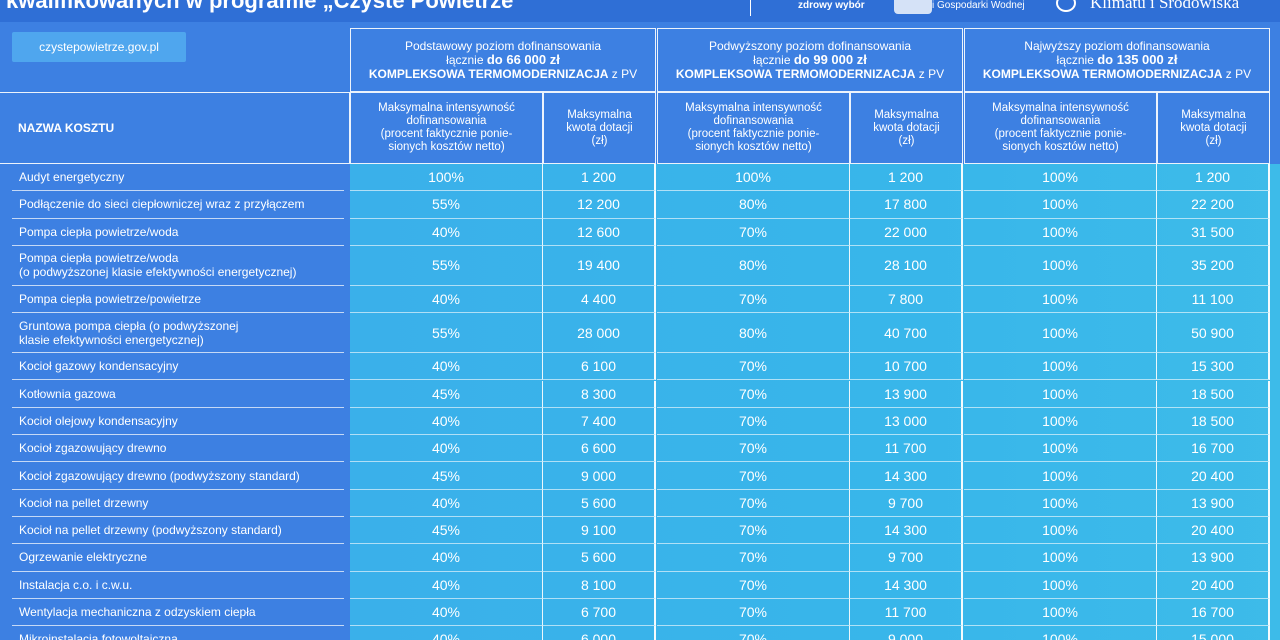 Image resolution: width=1280 pixels, height=640 pixels. Describe the element at coordinates (99, 47) in the screenshot. I see `site-badge: czystepowietrze.gov.pl` at that location.